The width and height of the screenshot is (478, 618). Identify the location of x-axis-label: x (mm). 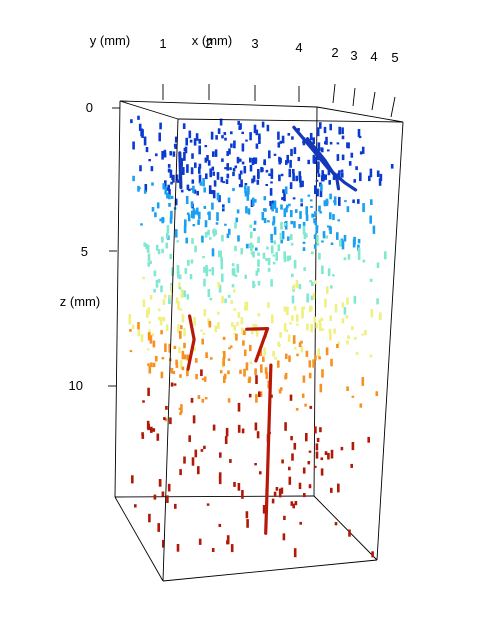
(212, 40).